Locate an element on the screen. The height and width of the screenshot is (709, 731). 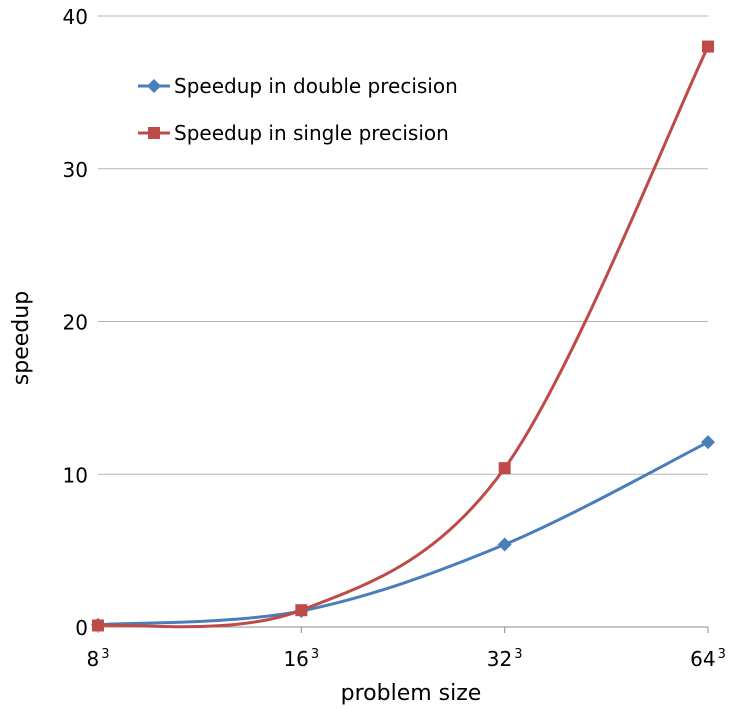
x-tick-labels: 8 3 16 3 32 3 64 3 is located at coordinates (405, 659).